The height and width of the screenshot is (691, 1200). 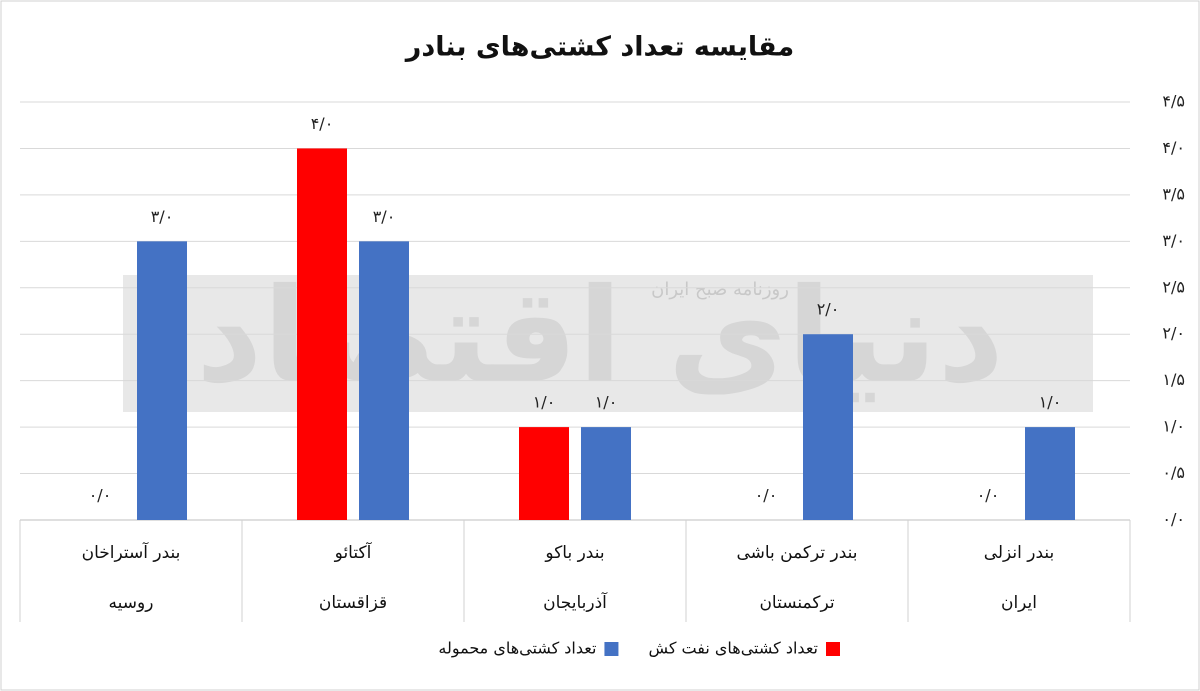 I want to click on value-label: ۲/۰, so click(x=828, y=309).